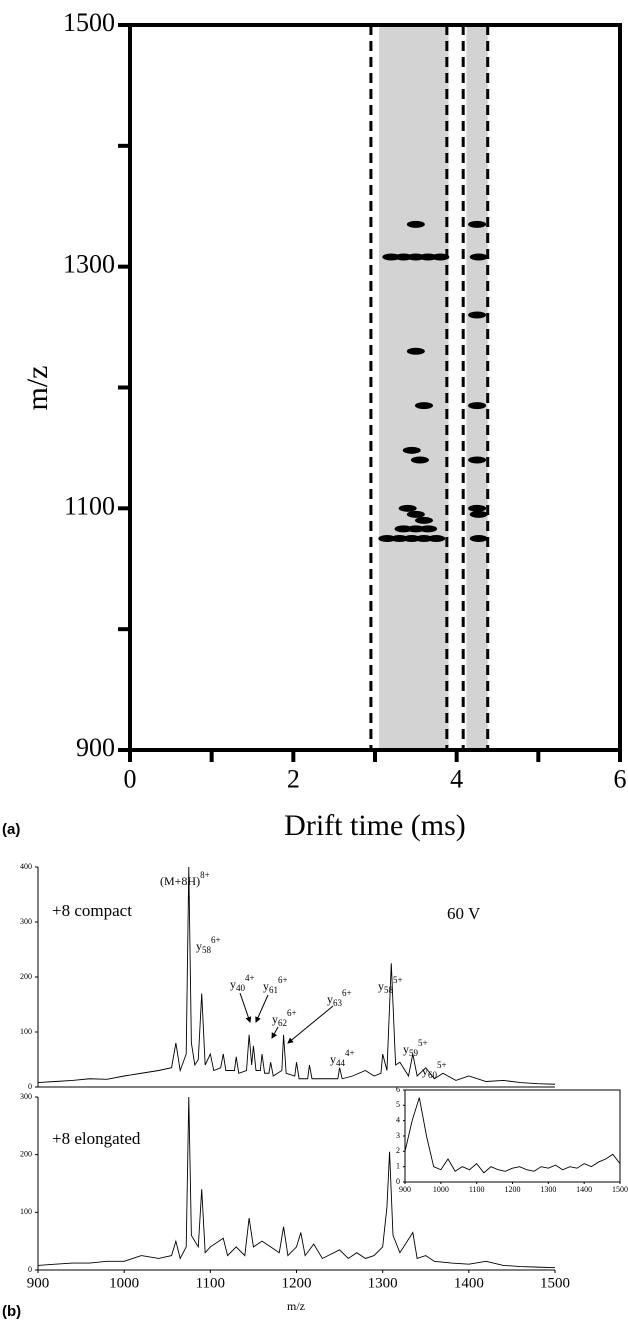 The height and width of the screenshot is (1324, 628). What do you see at coordinates (398, 1135) in the screenshot?
I see `y-tick-label: 3` at bounding box center [398, 1135].